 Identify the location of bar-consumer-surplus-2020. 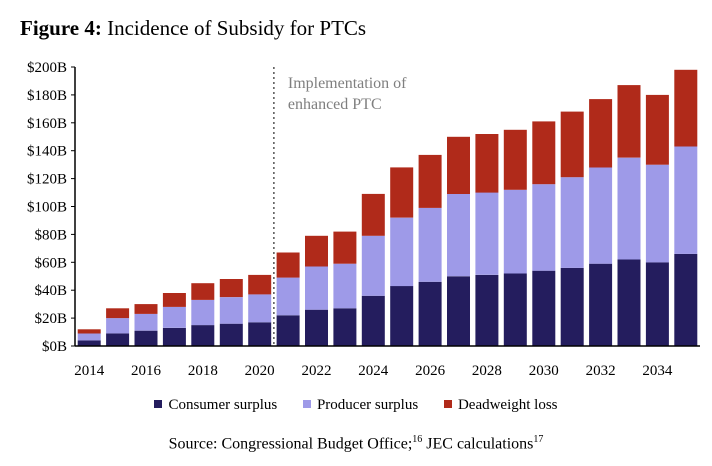
(260, 334).